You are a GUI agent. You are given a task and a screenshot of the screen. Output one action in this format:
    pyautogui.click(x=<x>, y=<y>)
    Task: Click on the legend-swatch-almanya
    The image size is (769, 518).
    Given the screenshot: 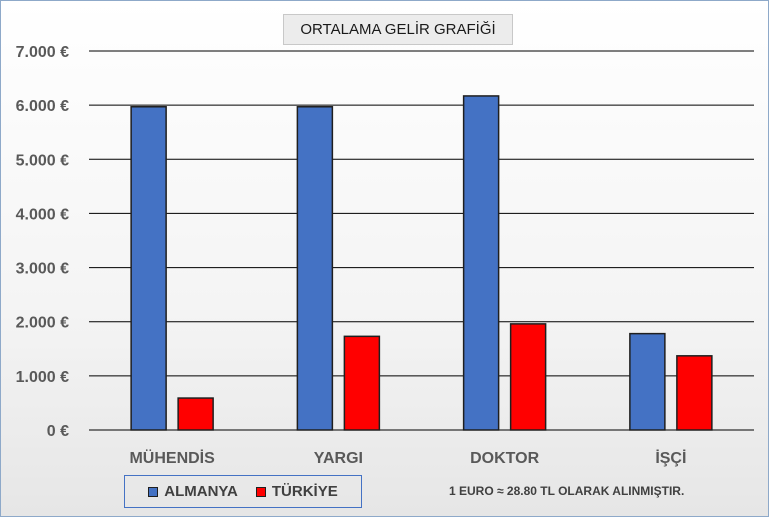 What is the action you would take?
    pyautogui.click(x=153, y=491)
    